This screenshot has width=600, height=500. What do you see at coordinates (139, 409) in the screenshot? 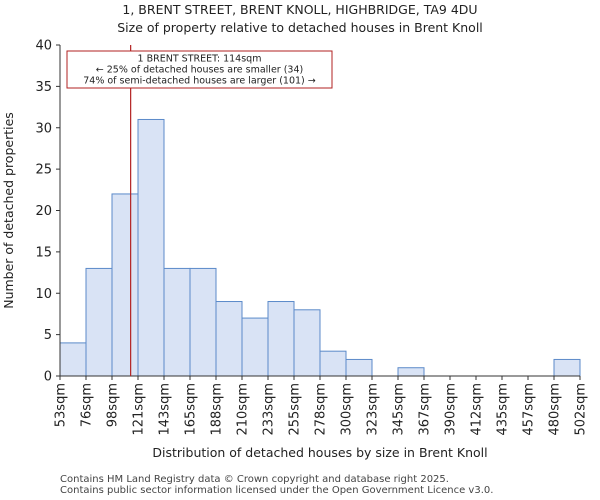
I see `x-tick-label: 121sqm` at bounding box center [139, 409].